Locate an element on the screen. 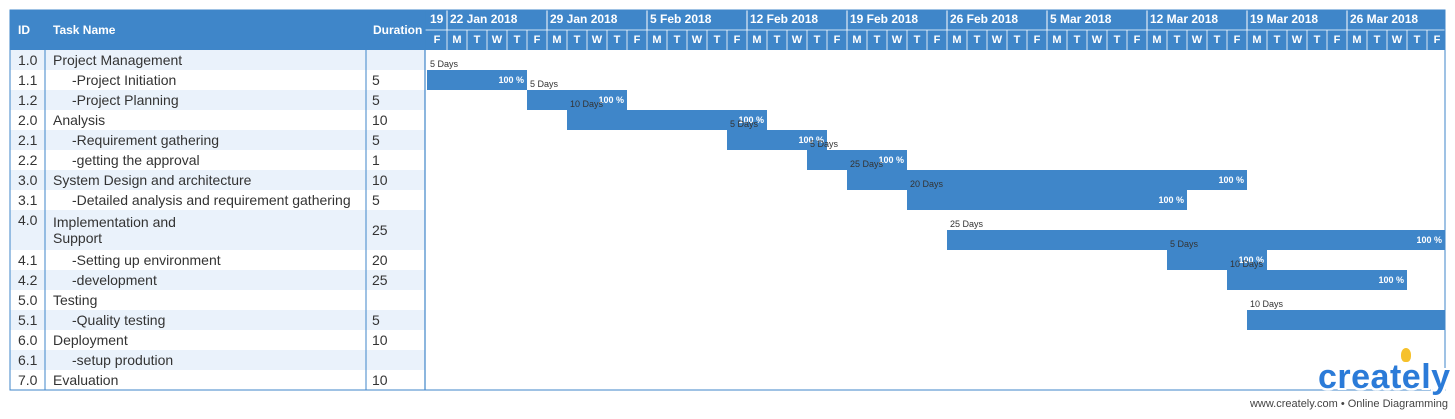  task-name-line: -getting the approval is located at coordinates (136, 160).